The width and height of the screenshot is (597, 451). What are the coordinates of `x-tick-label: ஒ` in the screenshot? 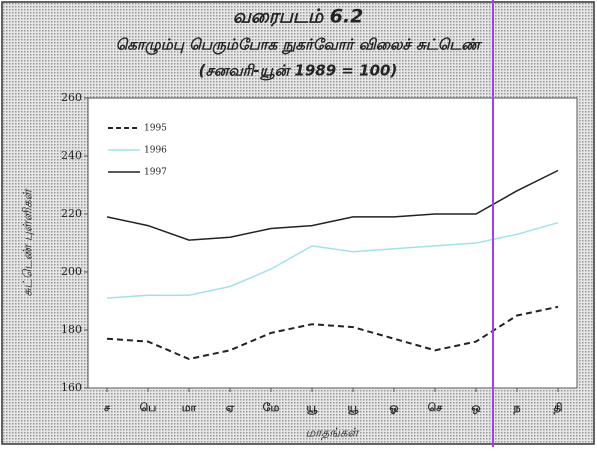 It's located at (475, 407).